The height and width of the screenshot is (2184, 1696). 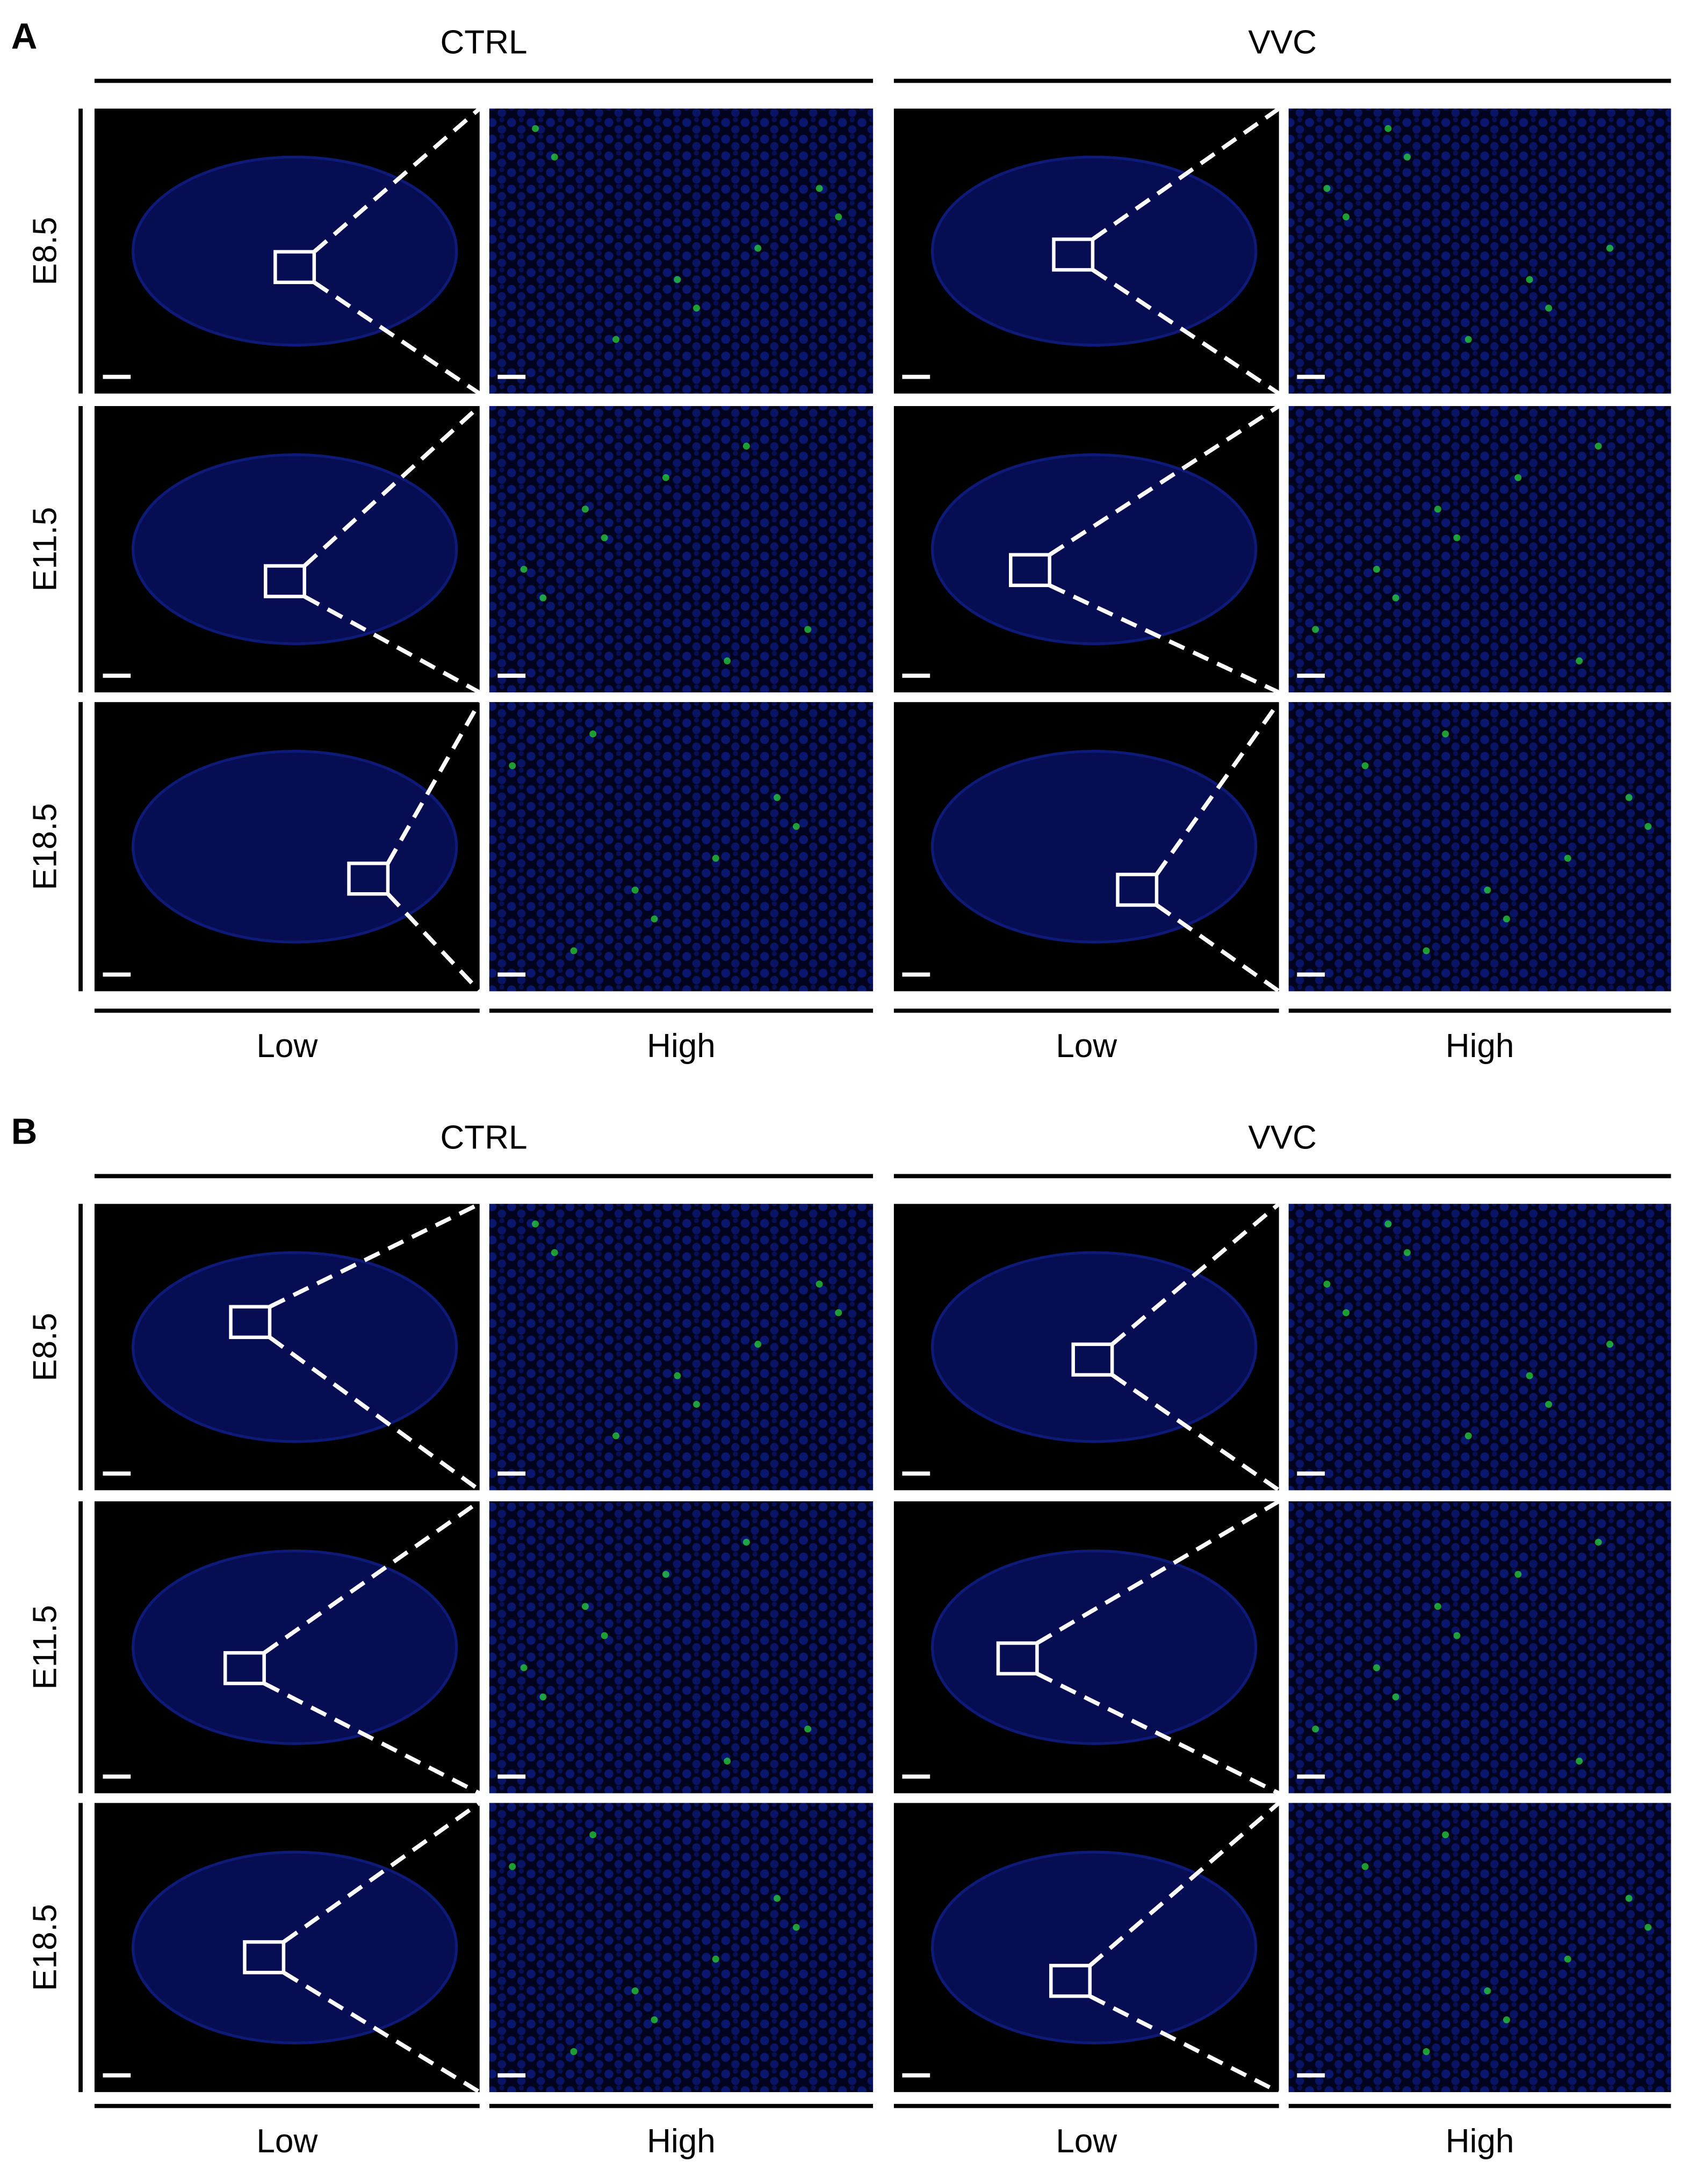 I want to click on row-label: E18.5, so click(x=44, y=1947).